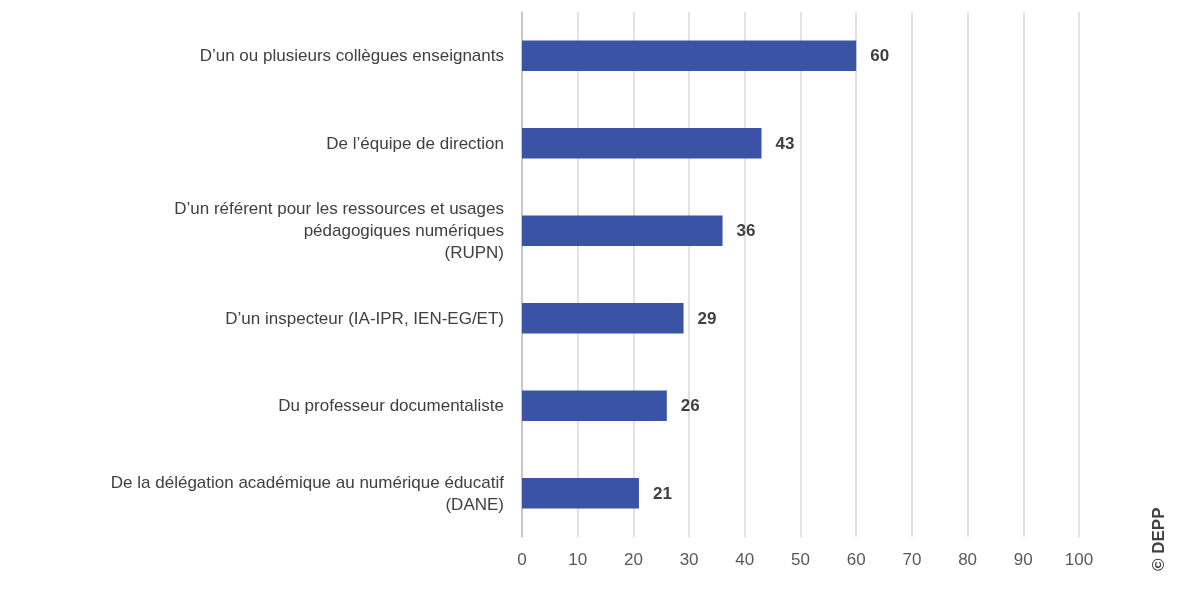  I want to click on y-tick-label: De l’équipe de direction, so click(415, 143).